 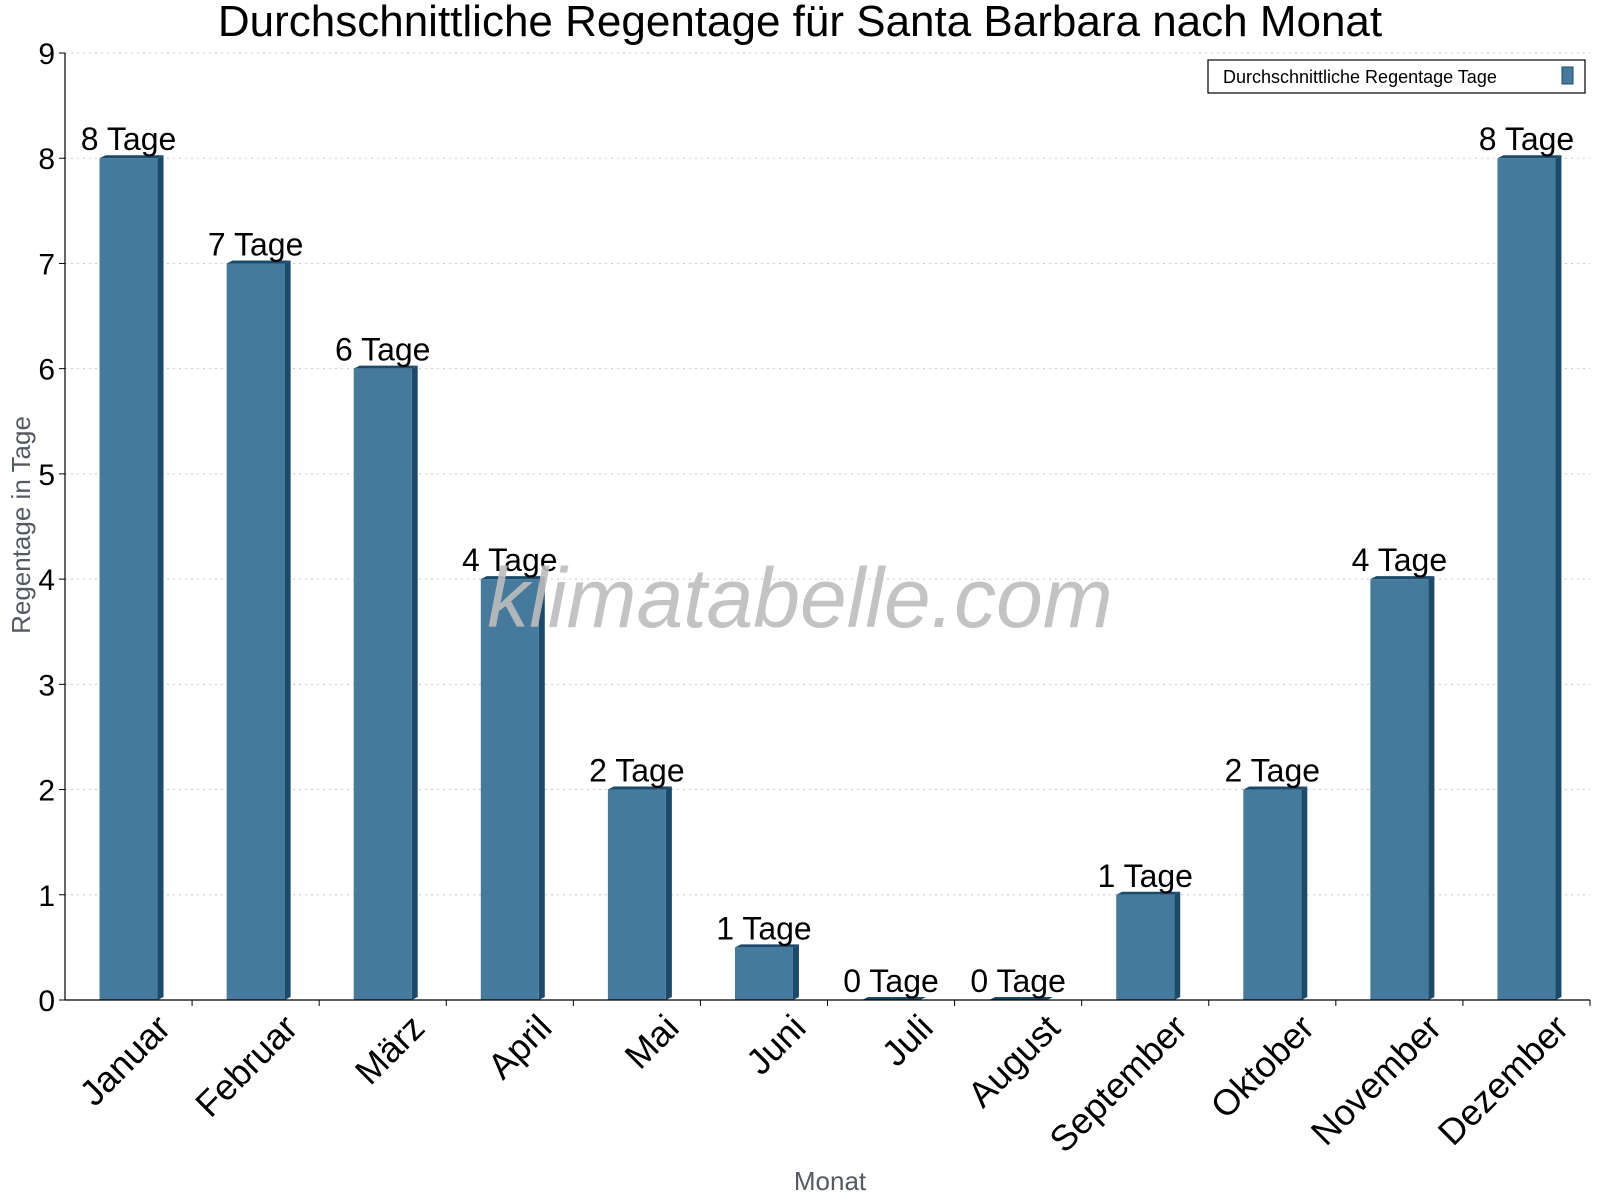 I want to click on y-tick-label: 6, so click(x=46, y=370).